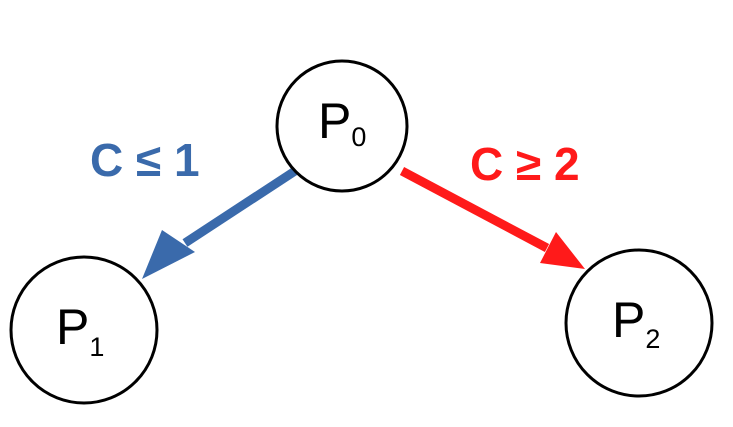  Describe the element at coordinates (474, 209) in the screenshot. I see `edge-p0-p2-line` at that location.